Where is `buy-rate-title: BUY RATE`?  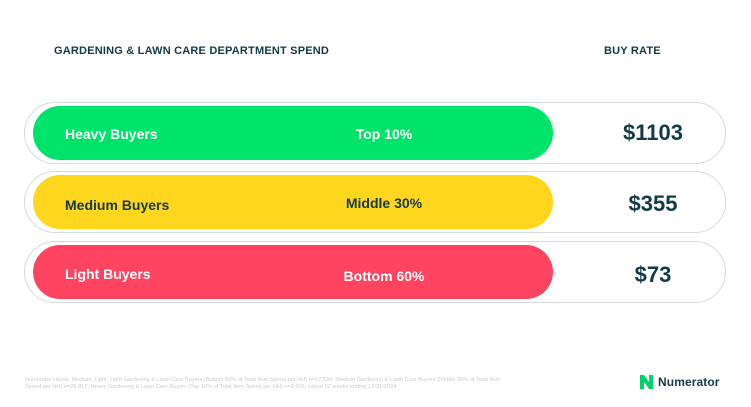
buy-rate-title: BUY RATE is located at coordinates (632, 51).